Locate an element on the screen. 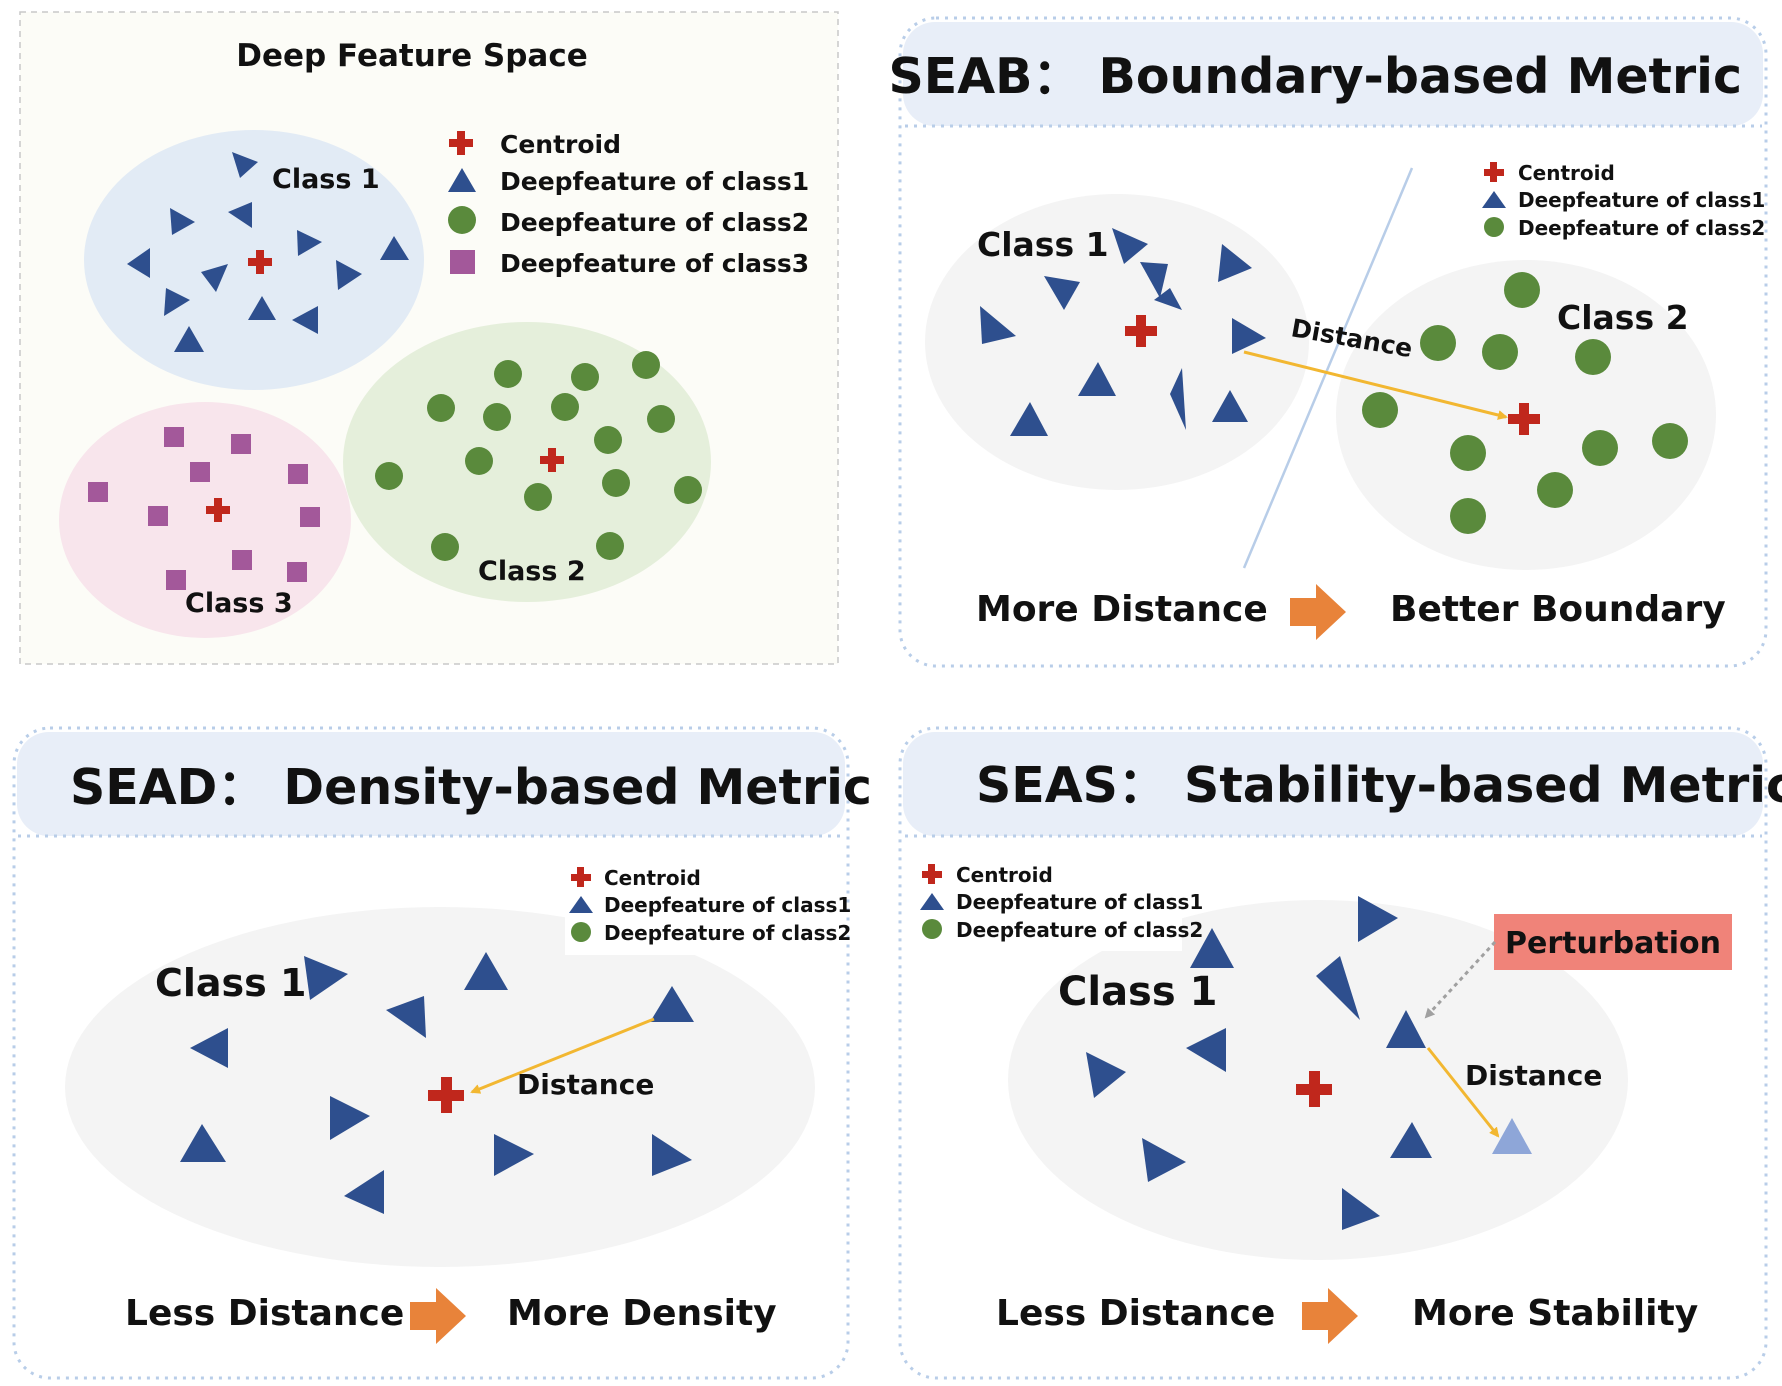 The width and height of the screenshot is (1782, 1386). class1-centroid is located at coordinates (260, 262).